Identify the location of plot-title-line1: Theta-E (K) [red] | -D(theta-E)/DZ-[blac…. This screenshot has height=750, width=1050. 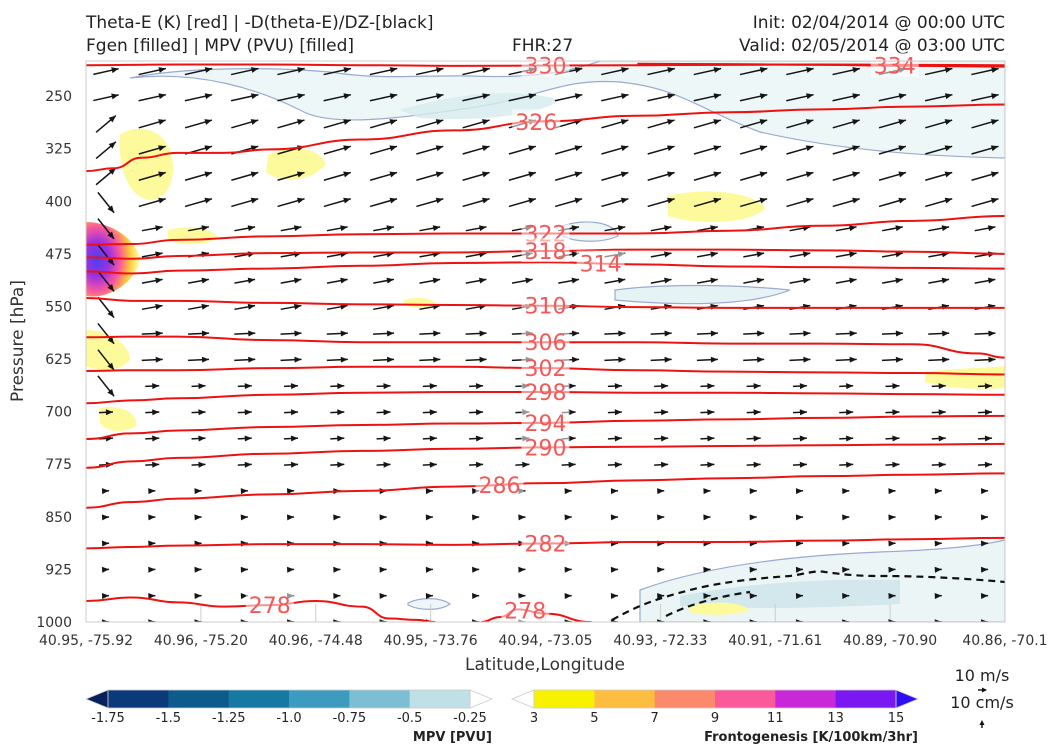
(260, 23).